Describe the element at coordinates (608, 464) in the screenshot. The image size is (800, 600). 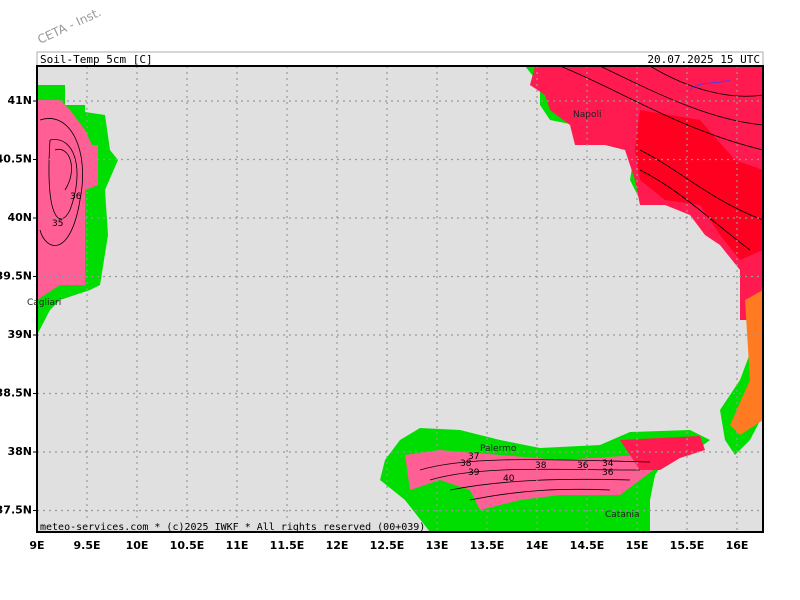
I see `contour-label: 34` at that location.